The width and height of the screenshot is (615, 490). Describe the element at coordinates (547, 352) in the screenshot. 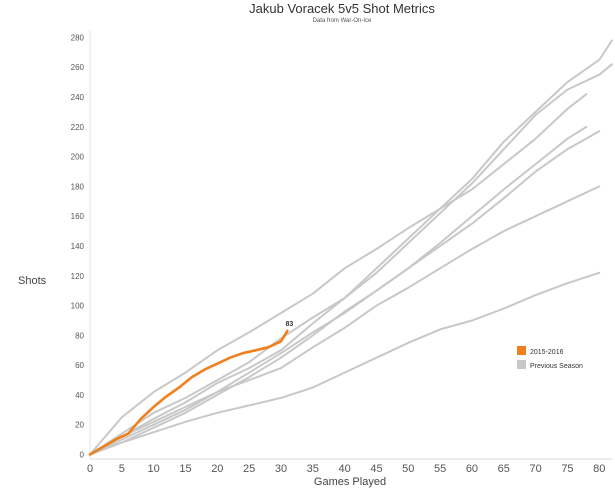

I see `legend-label: 2015-2016` at that location.